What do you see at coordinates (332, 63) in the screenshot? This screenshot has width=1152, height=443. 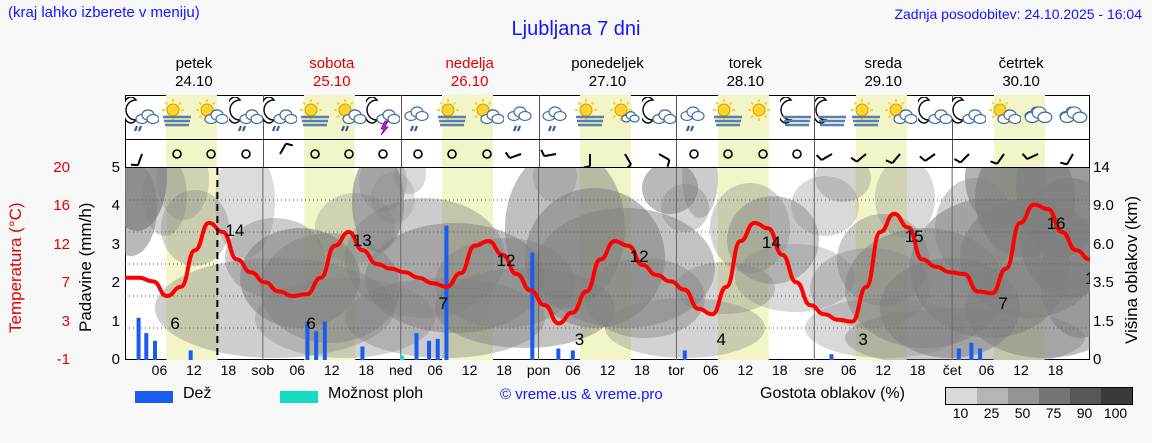 I see `day-name: sobota` at bounding box center [332, 63].